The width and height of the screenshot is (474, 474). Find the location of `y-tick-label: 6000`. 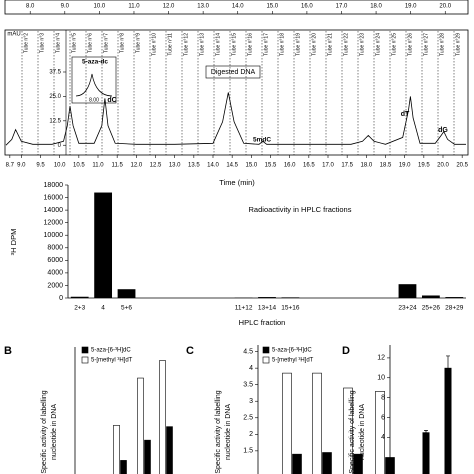

y-tick-label: 6000 is located at coordinates (55, 260).